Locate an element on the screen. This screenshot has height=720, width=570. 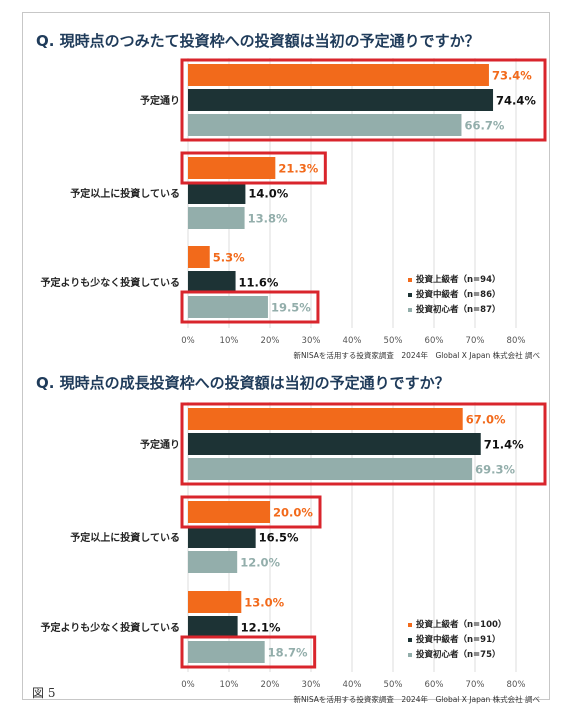
data-label: 20.0% is located at coordinates (293, 513).